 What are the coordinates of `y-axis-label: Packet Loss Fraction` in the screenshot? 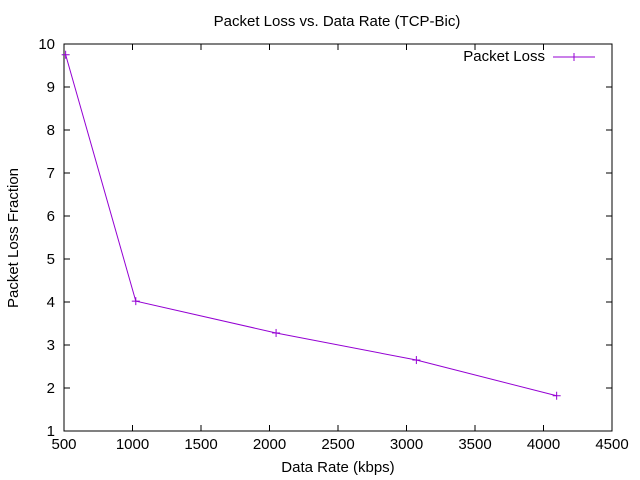 It's located at (13, 238).